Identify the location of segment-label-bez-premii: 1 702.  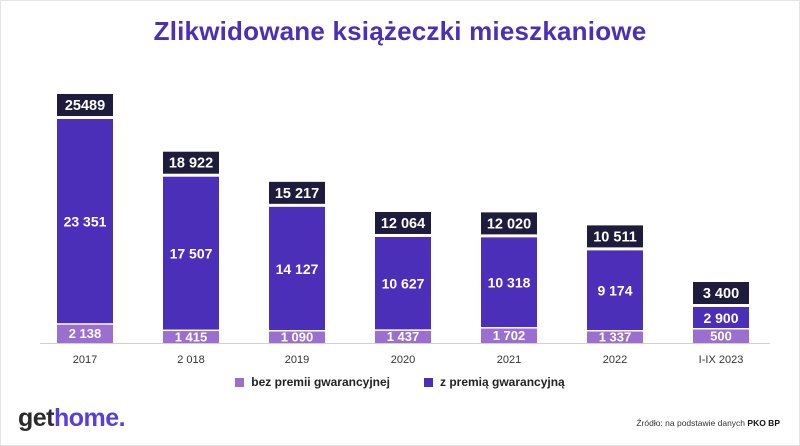
(509, 335).